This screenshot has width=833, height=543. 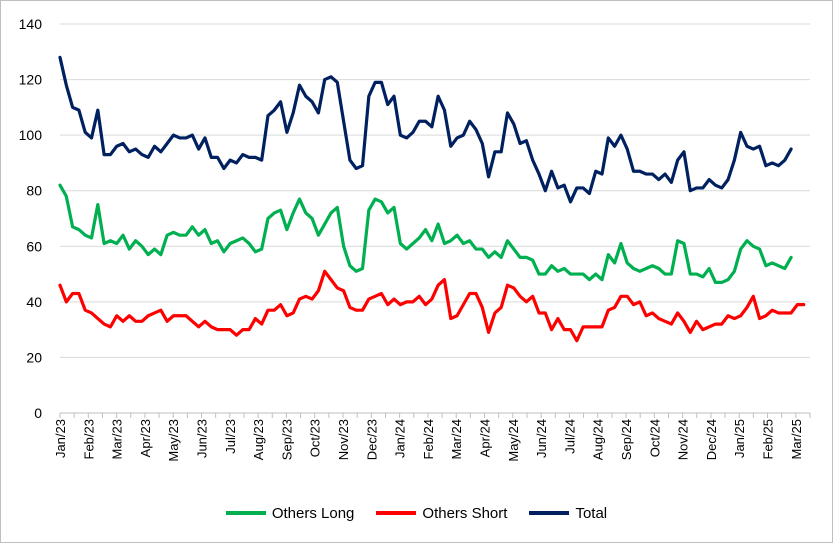 I want to click on x-tick-label: Feb/23, so click(x=88, y=439).